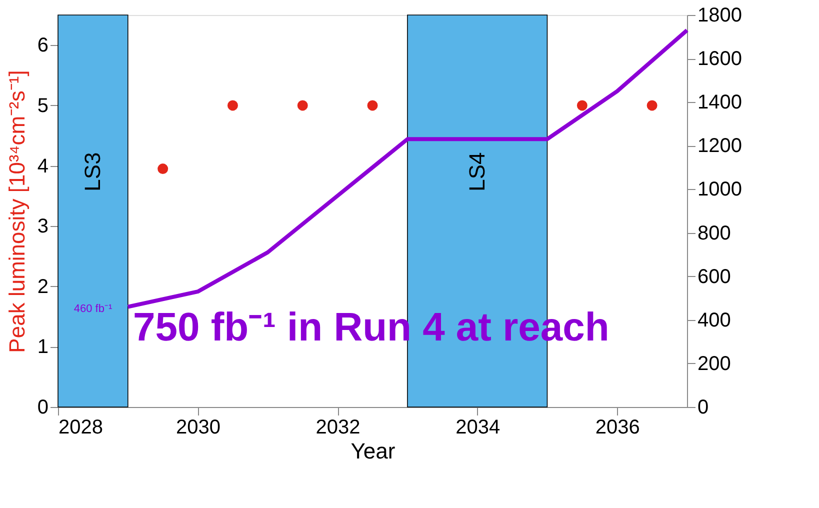  I want to click on y-axis-title: Peak luminosity [10³⁴cm⁻²s⁻¹], so click(17, 211).